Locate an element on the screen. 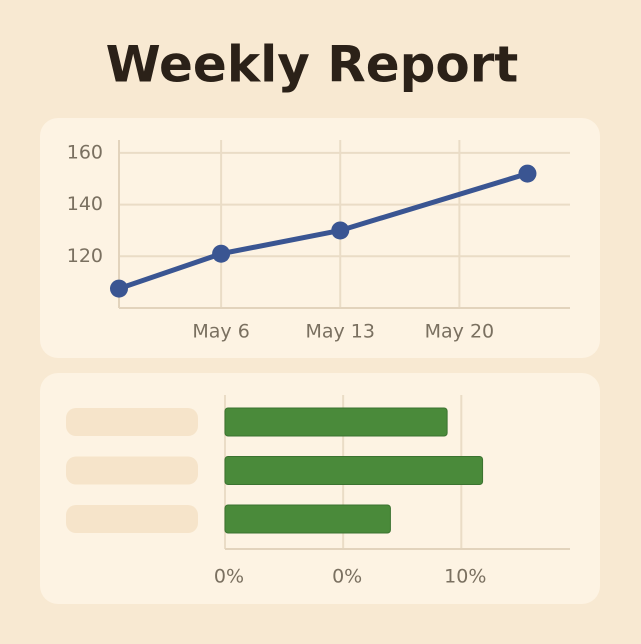 The width and height of the screenshot is (641, 644). x-tick-label: 10% is located at coordinates (465, 577).